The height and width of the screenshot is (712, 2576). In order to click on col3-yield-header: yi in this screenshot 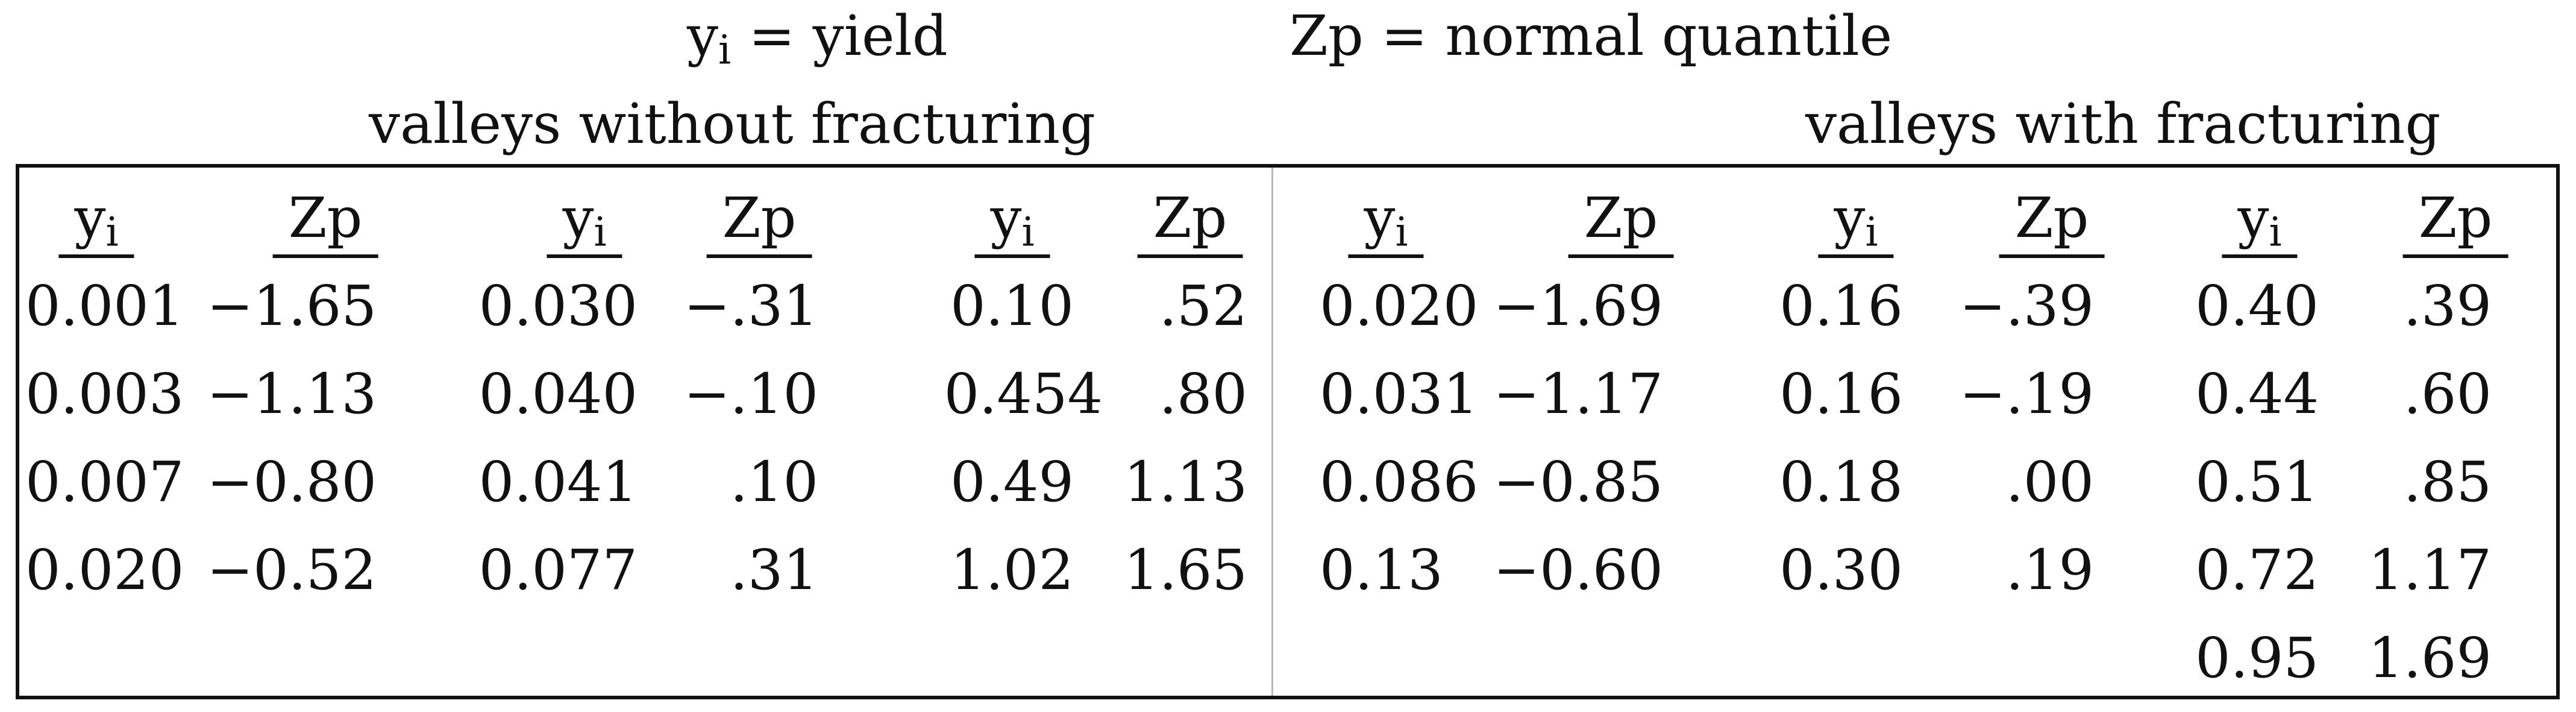, I will do `click(1012, 224)`.